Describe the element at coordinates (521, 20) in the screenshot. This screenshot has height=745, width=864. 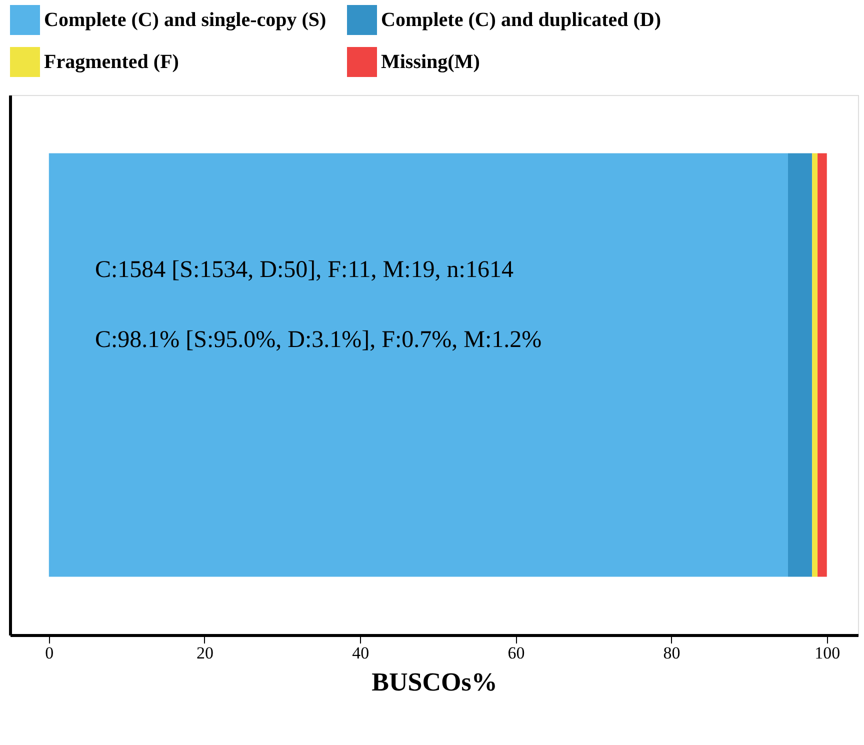
I see `legend-label: Complete (C) and duplicated (D)` at that location.